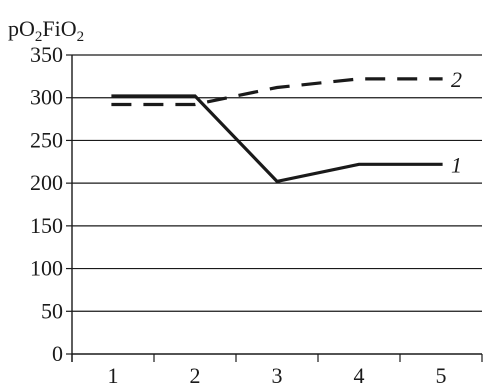 The width and height of the screenshot is (485, 387). What do you see at coordinates (46, 139) in the screenshot?
I see `y-tick-label: 250` at bounding box center [46, 139].